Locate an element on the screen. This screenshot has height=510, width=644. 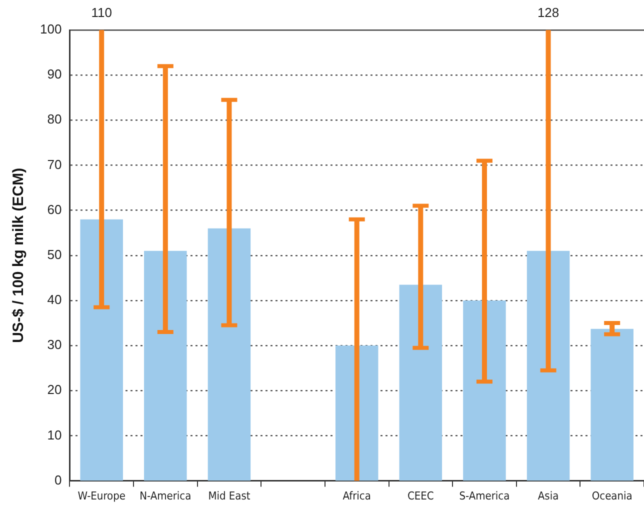
y-tick-label: 70 is located at coordinates (54, 164).